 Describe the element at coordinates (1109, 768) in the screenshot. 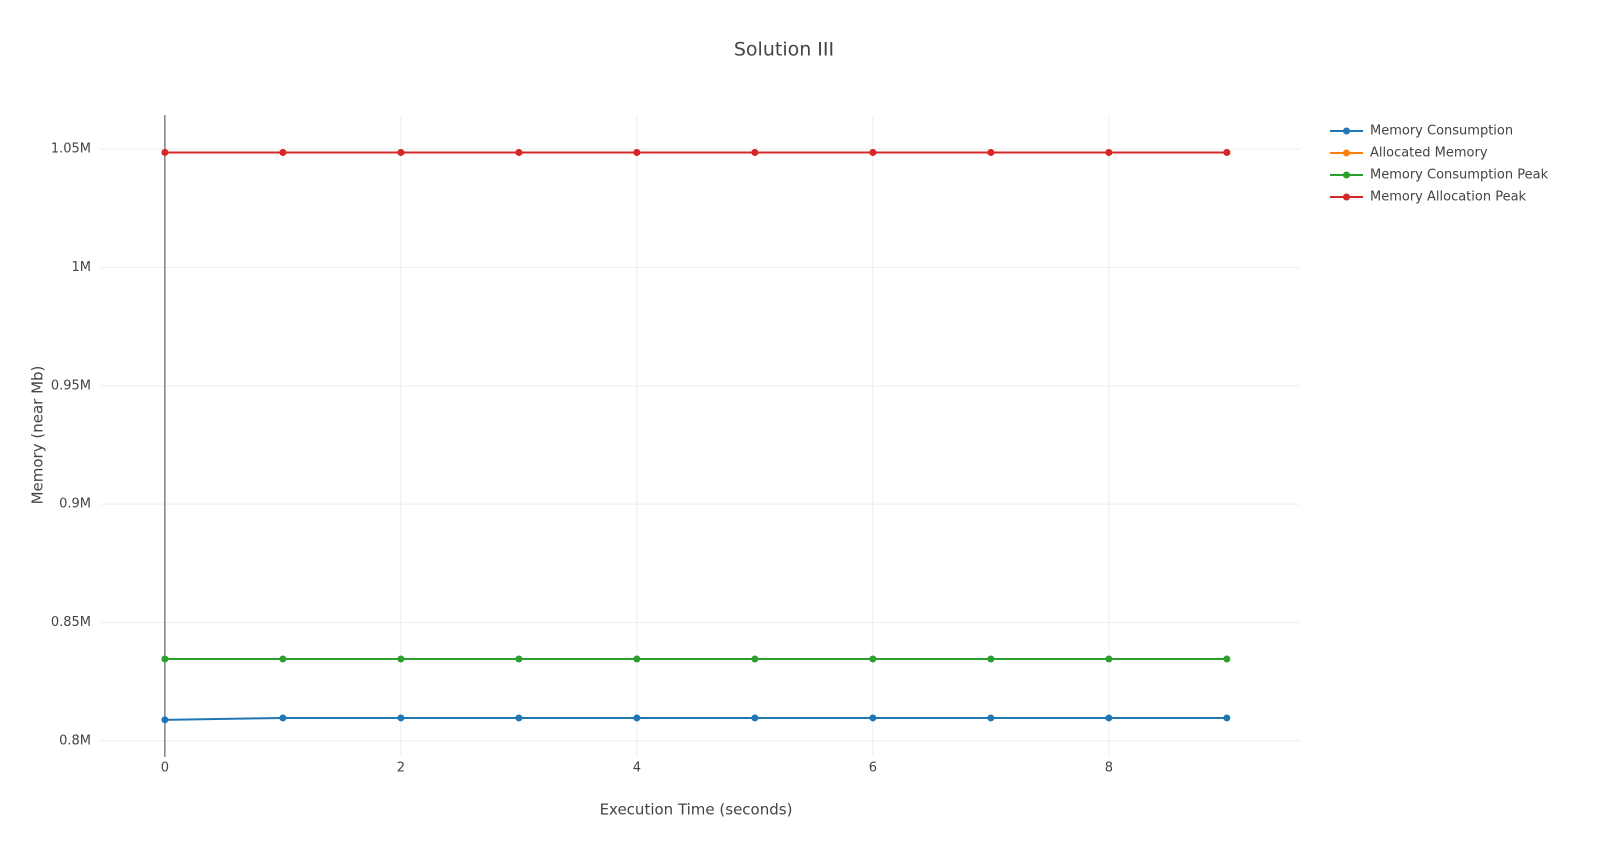

I see `x-tick-label: 8` at that location.